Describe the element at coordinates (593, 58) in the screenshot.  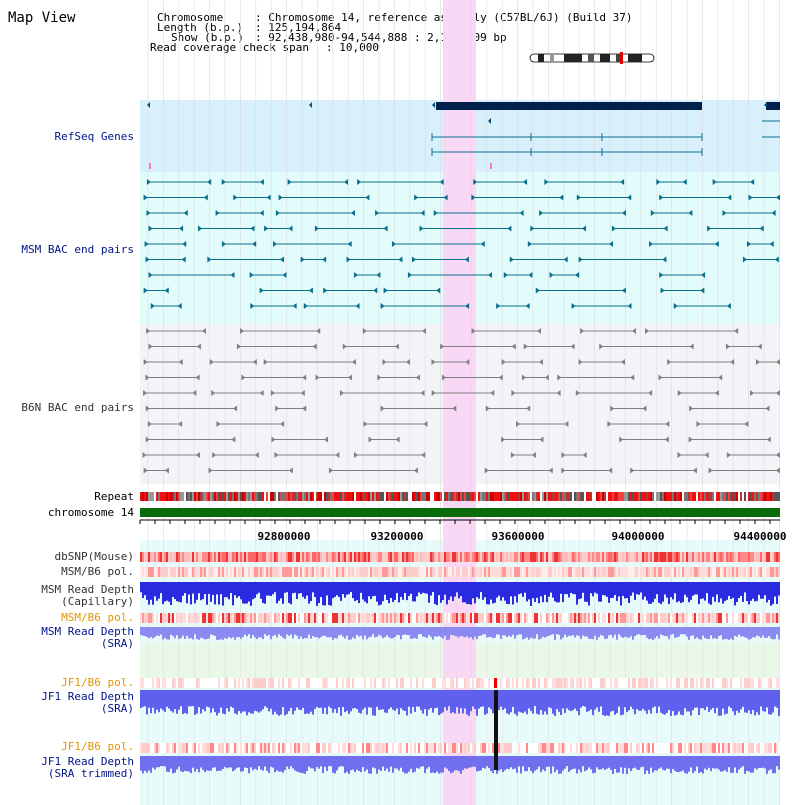
I see `chromosome-ideogram` at that location.